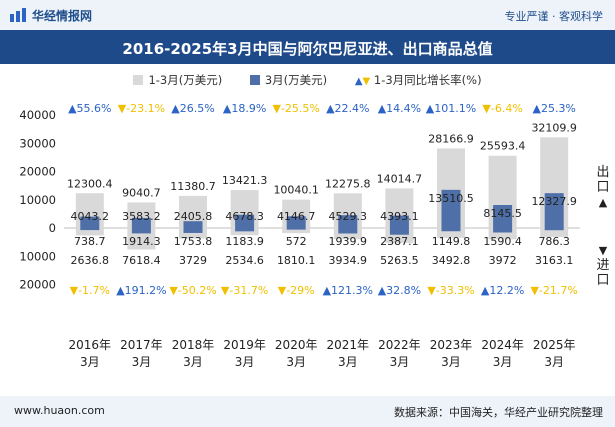 The image size is (615, 427). What do you see at coordinates (245, 180) in the screenshot?
I see `data-label-export-cumulative: 13421.3` at bounding box center [245, 180].